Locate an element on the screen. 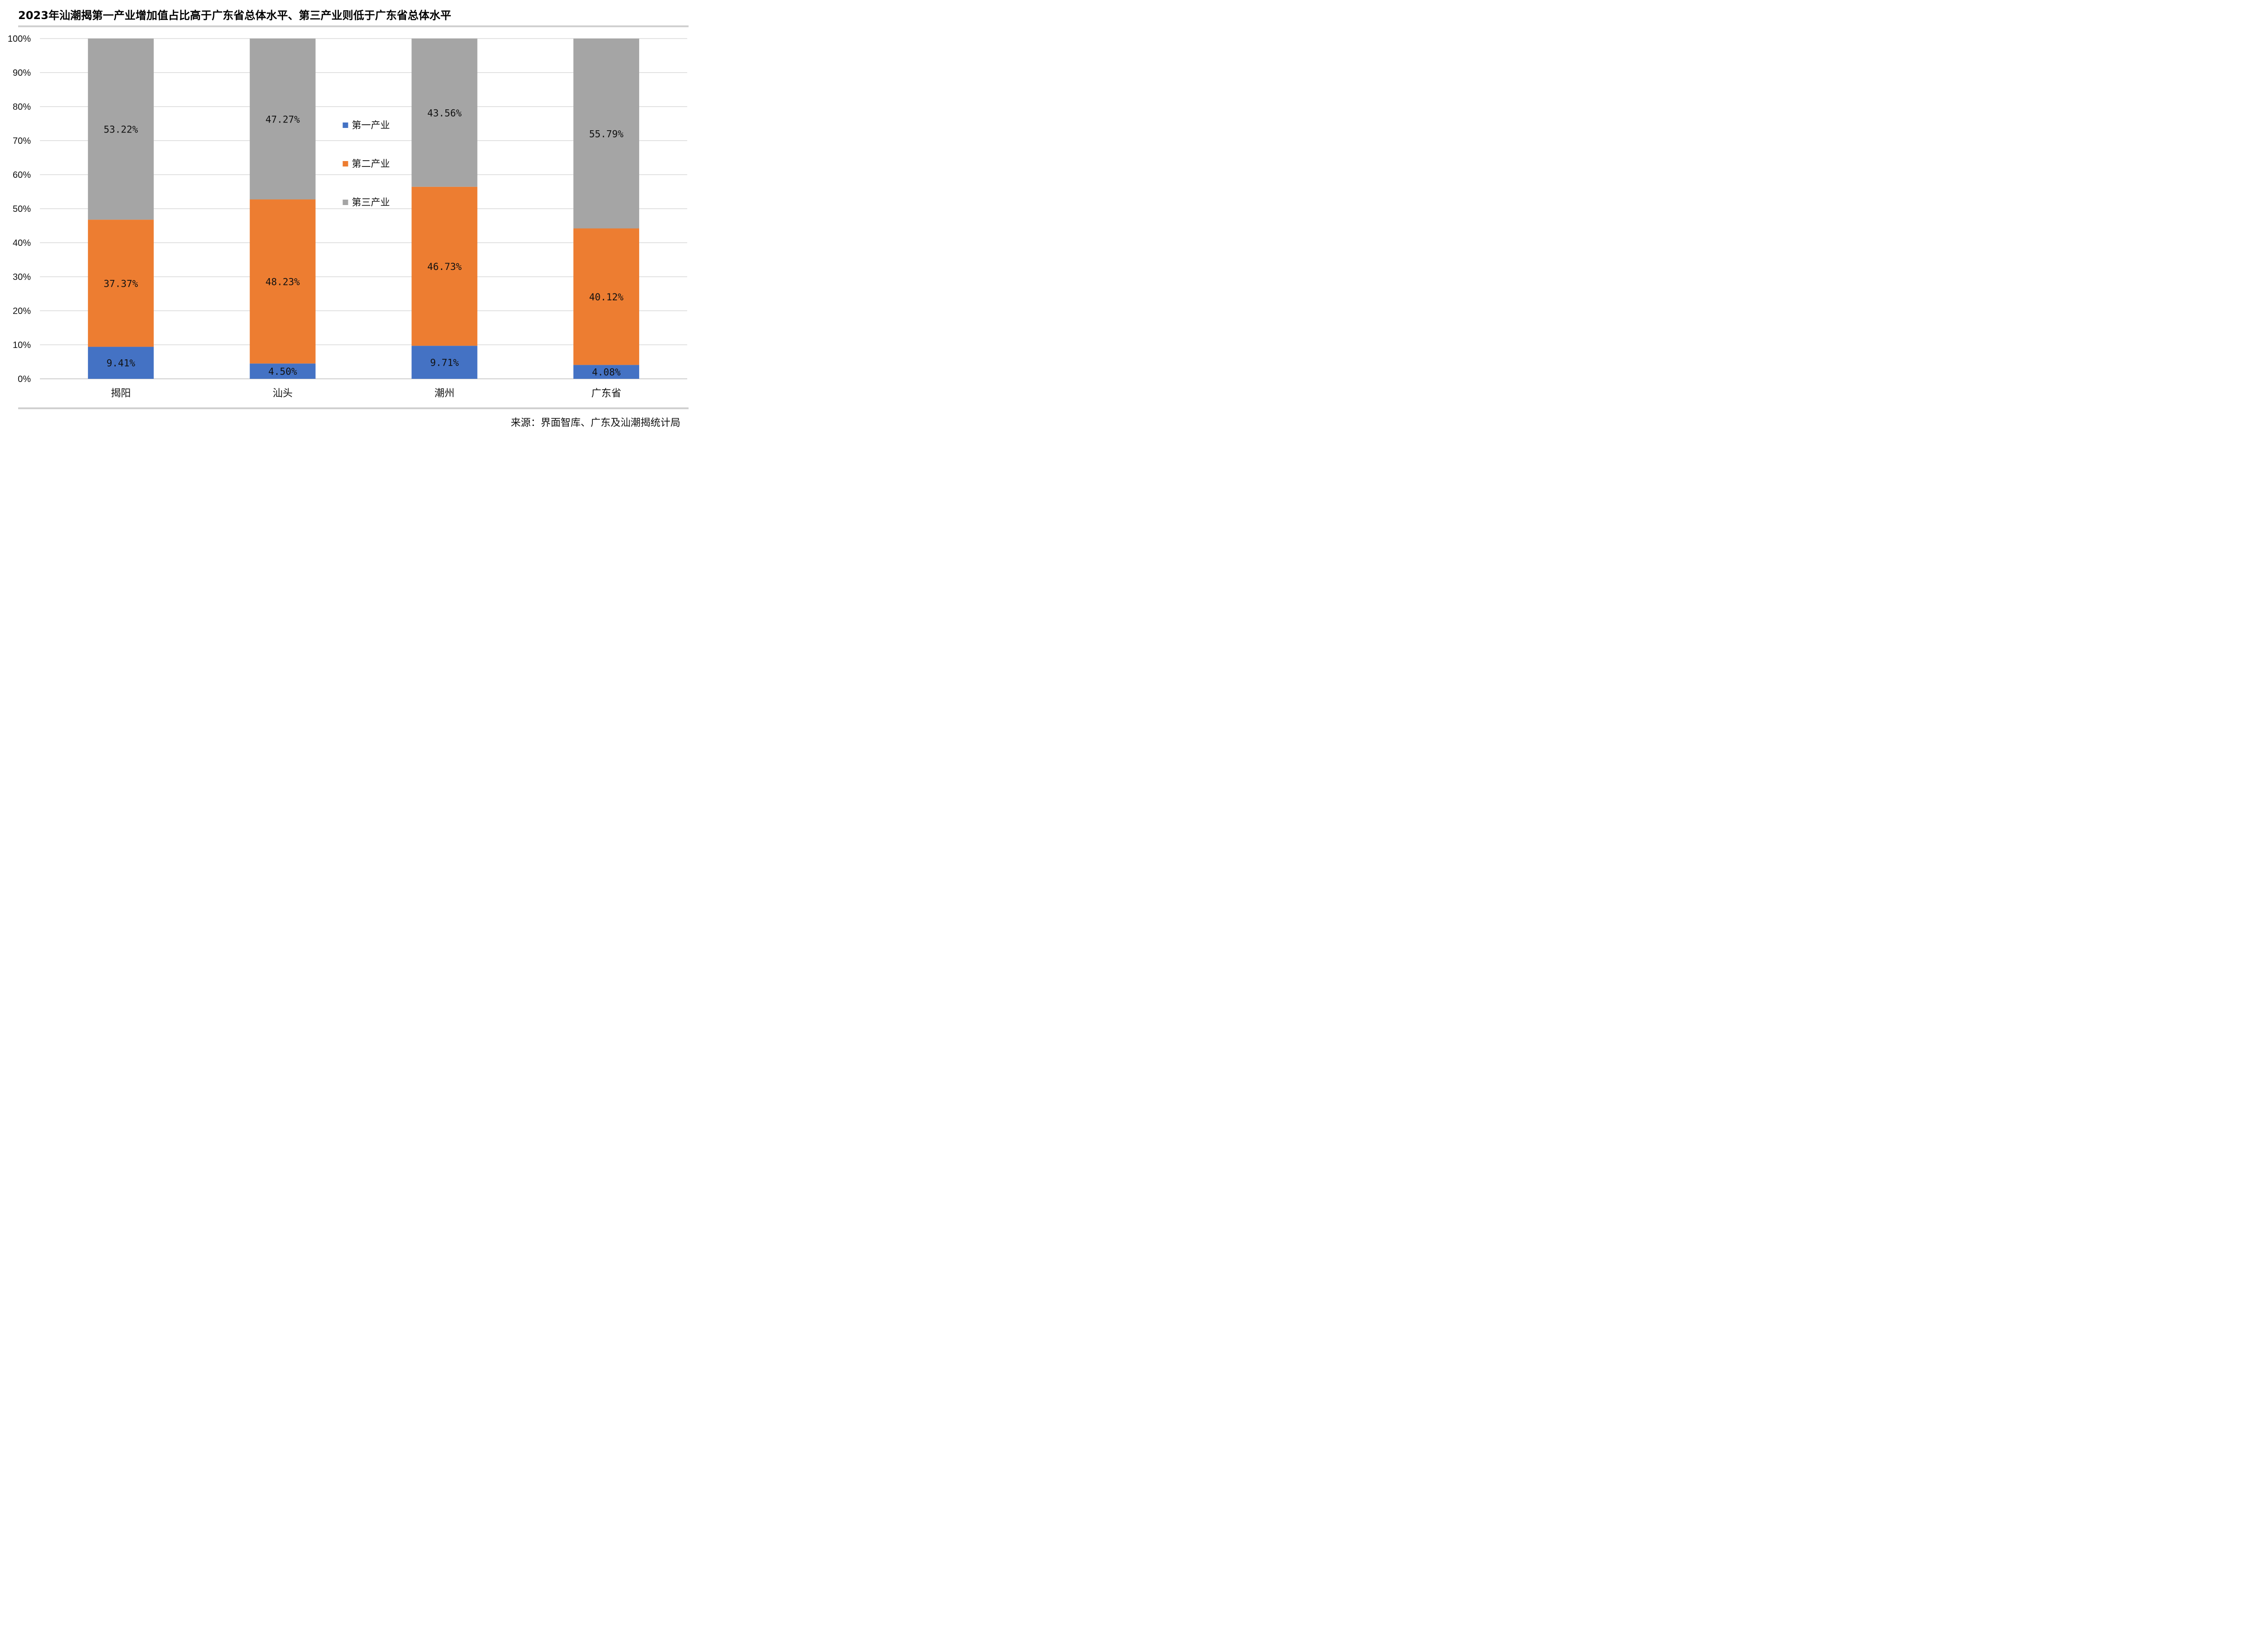 The width and height of the screenshot is (2268, 1645). data-label: 4.50% is located at coordinates (284, 371).